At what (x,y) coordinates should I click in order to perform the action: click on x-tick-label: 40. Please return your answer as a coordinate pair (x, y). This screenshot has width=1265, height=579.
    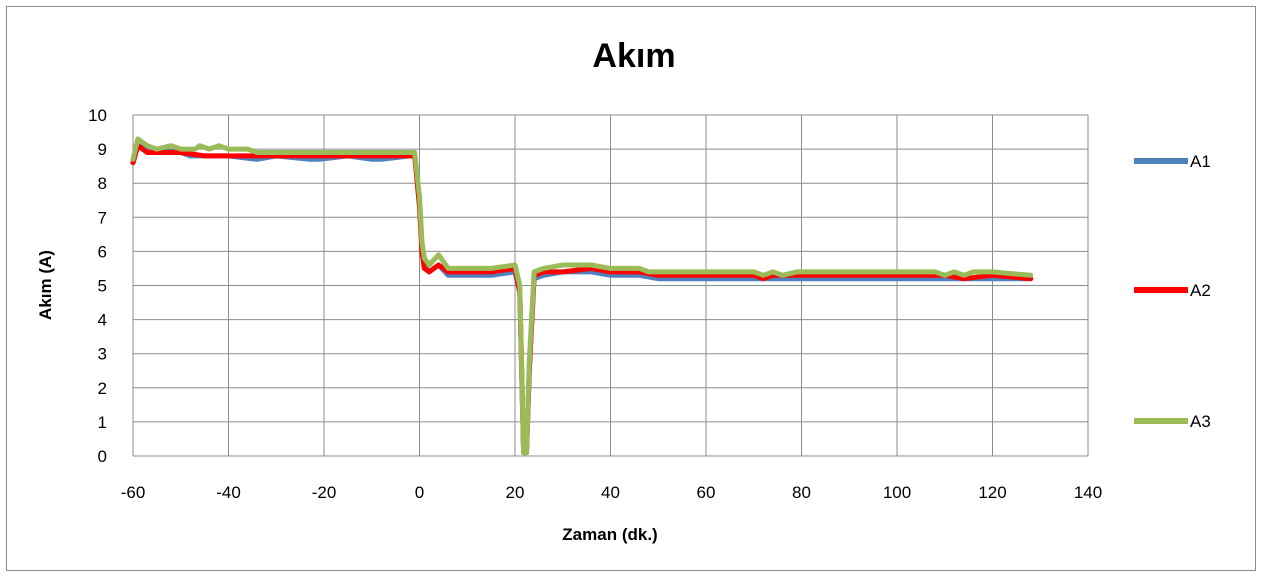
    Looking at the image, I should click on (610, 492).